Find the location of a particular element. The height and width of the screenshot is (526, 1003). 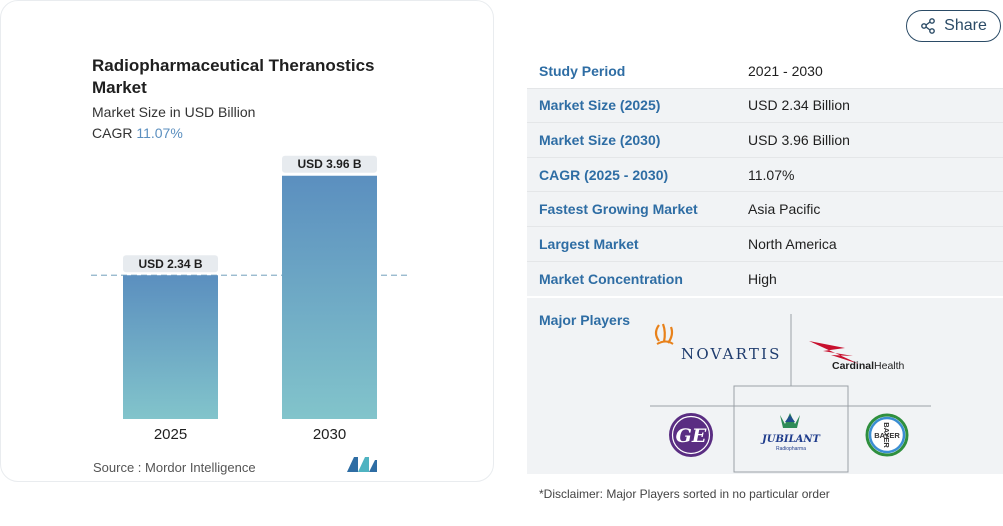

bar-2025 is located at coordinates (170, 347).